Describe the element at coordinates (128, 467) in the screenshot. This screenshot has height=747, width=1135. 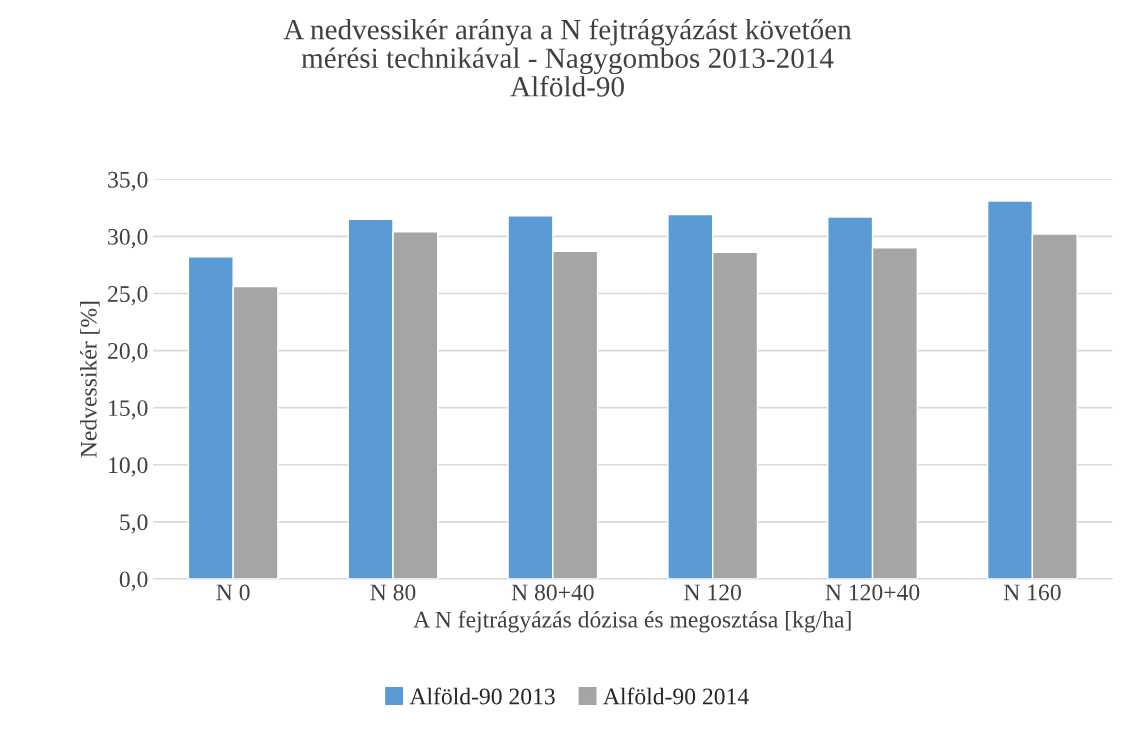
I see `y-tick-label: 10,0` at that location.